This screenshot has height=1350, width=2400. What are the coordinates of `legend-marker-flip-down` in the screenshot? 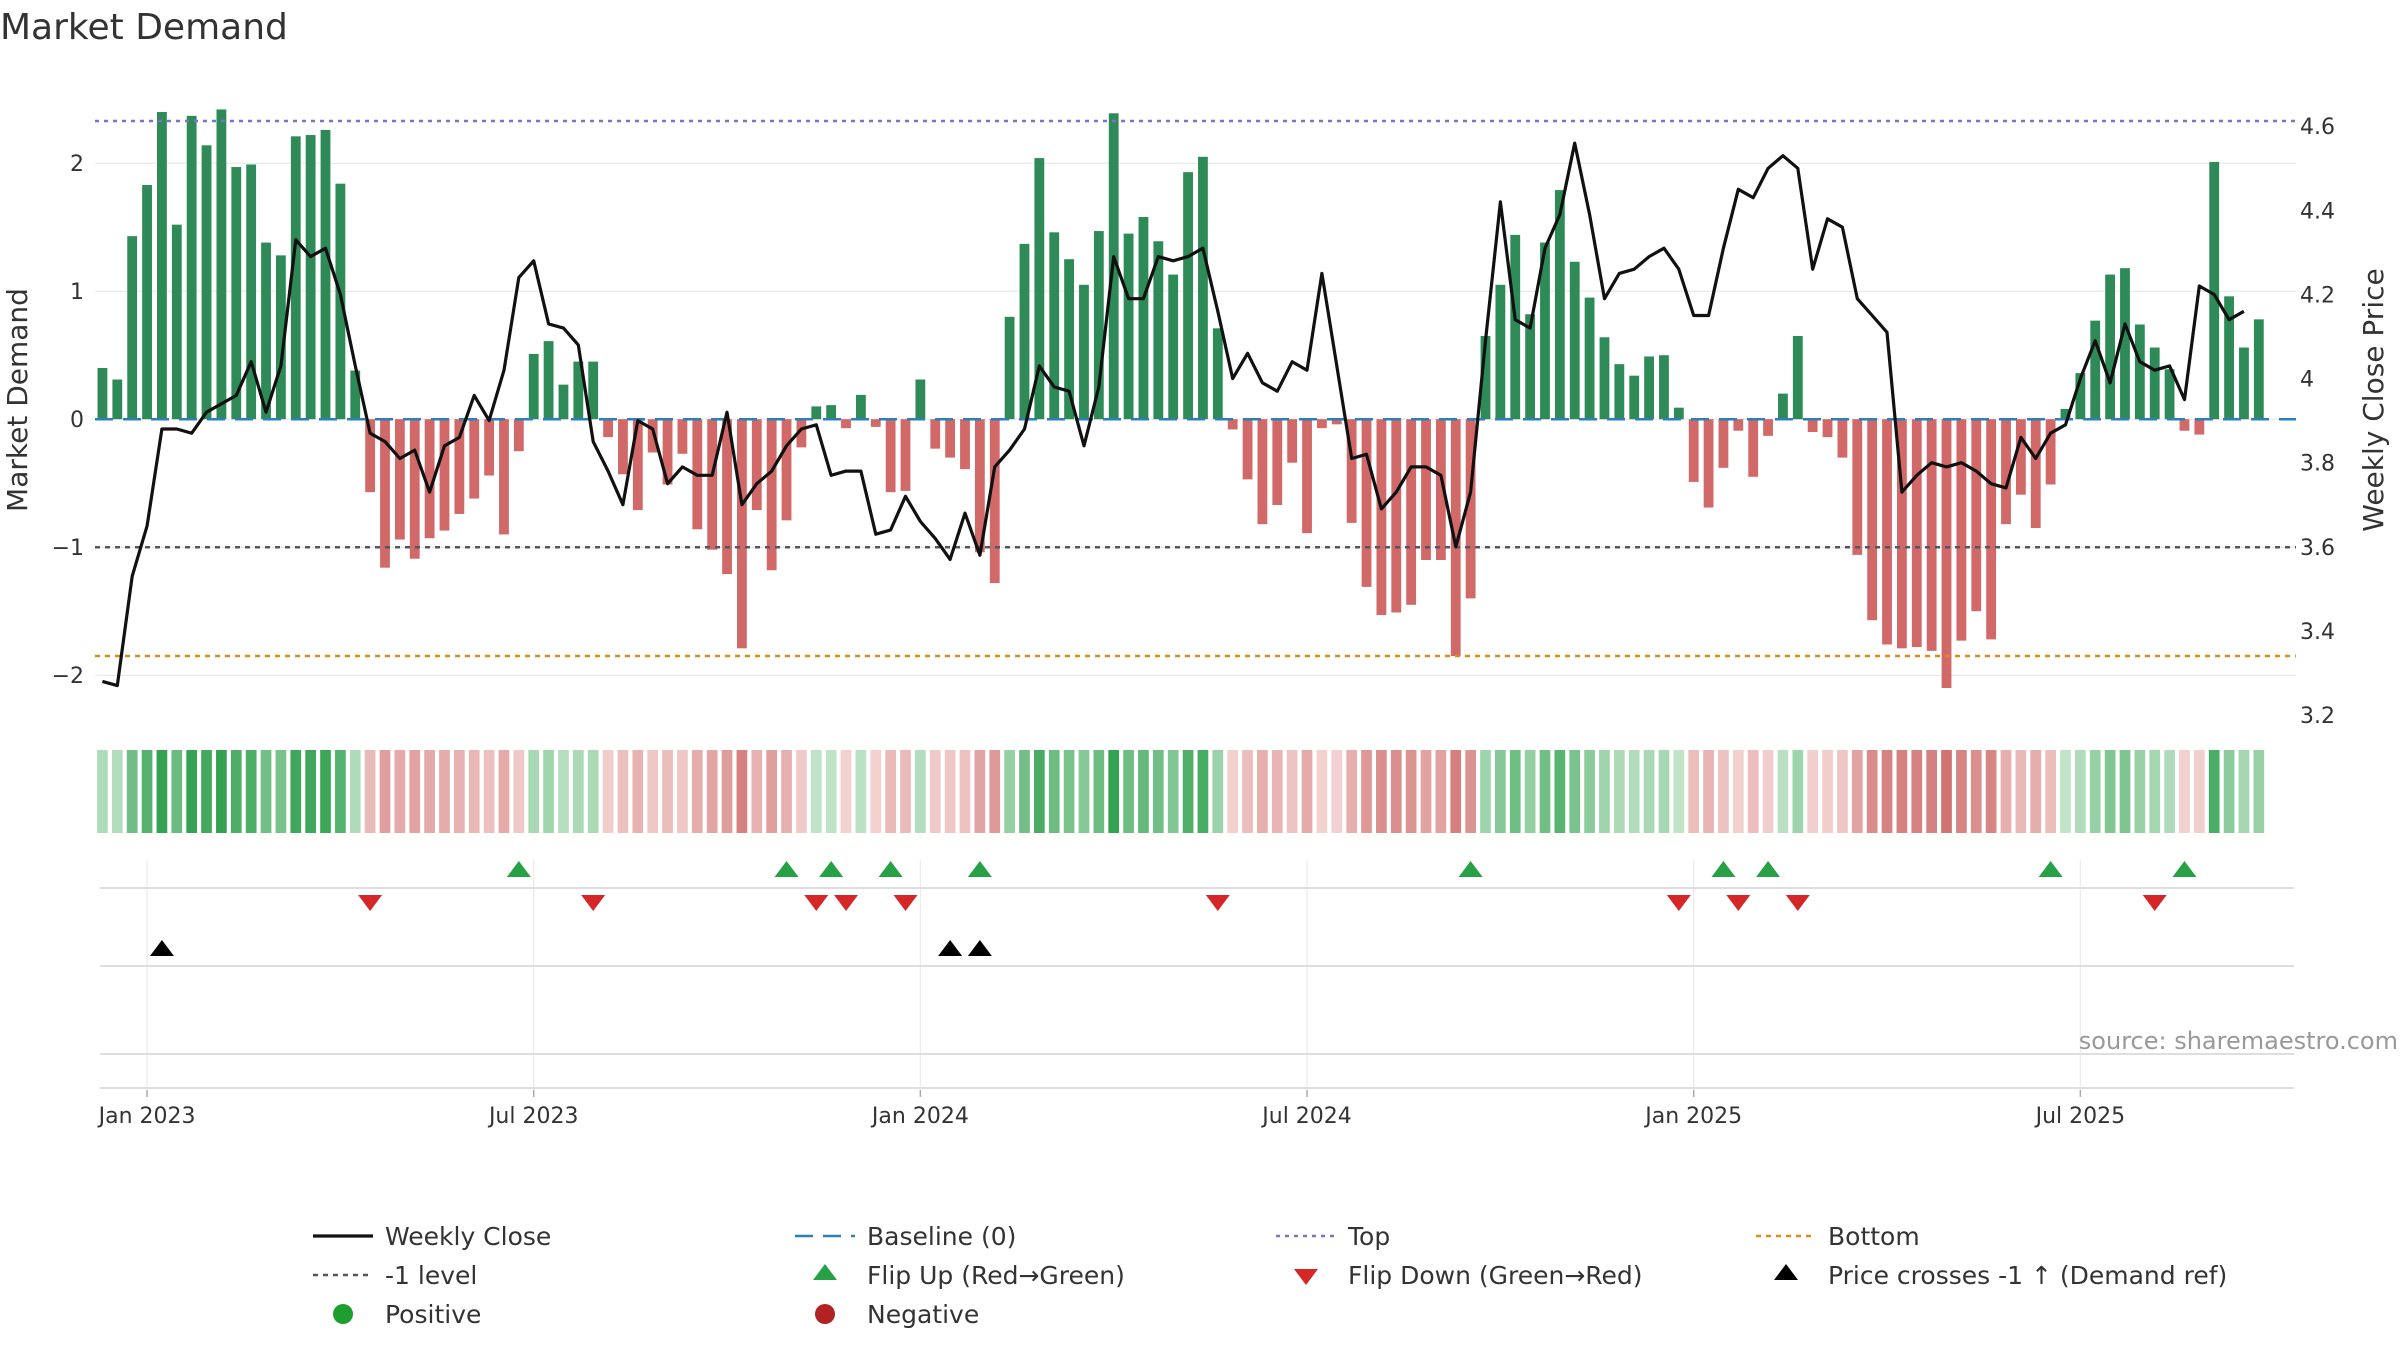 It's located at (1306, 1277).